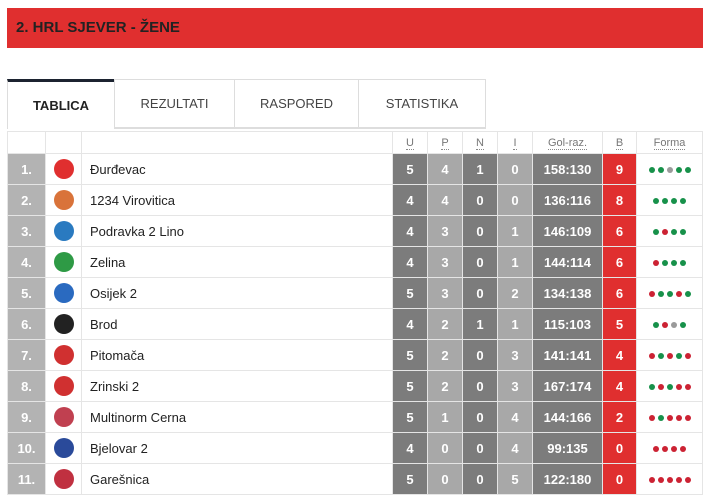  What do you see at coordinates (60, 104) in the screenshot?
I see `tab-tablica: TABLICA` at bounding box center [60, 104].